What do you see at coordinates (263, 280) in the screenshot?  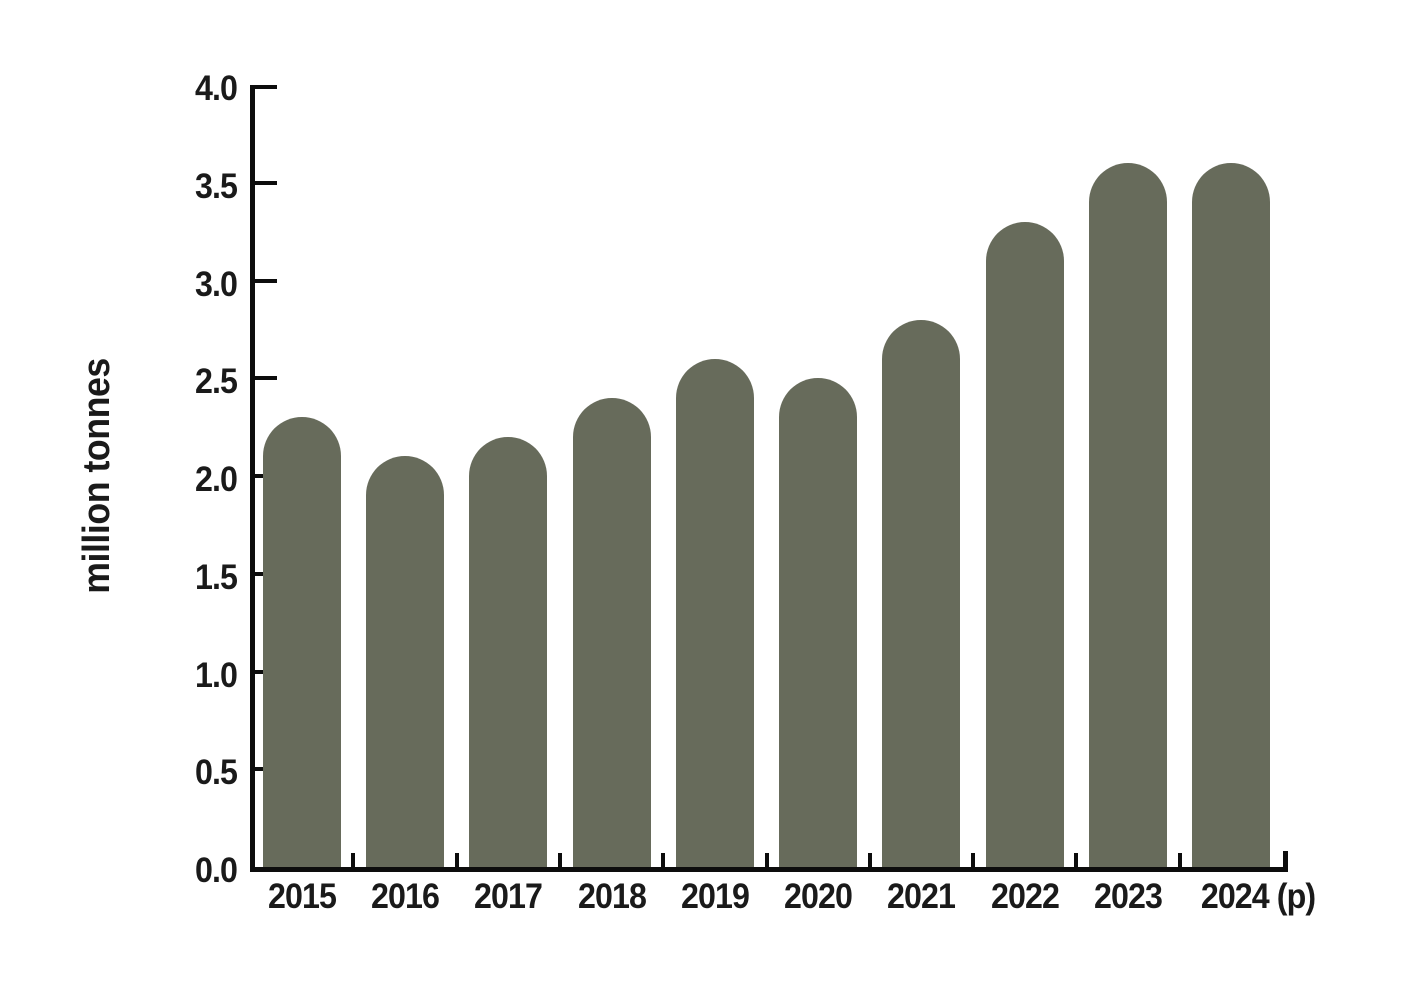 I see `y-tick-3.0` at bounding box center [263, 280].